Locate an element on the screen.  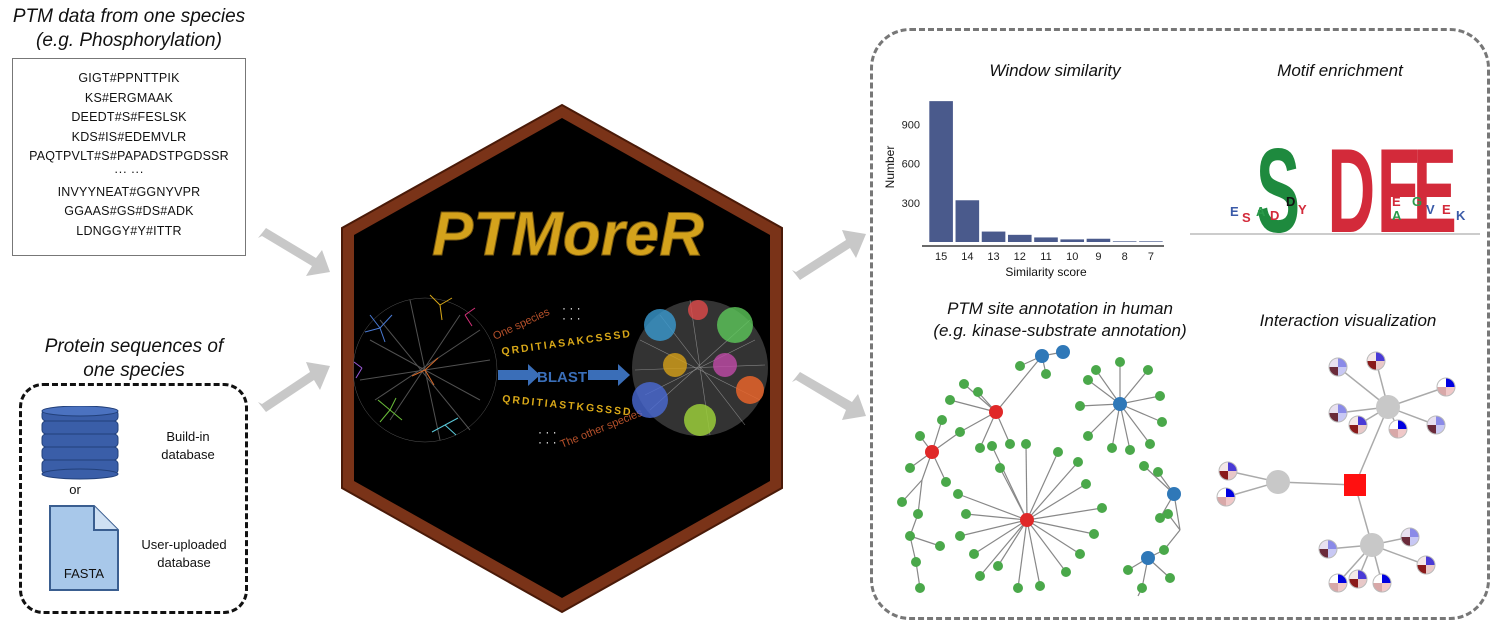
blast-arrow-right is located at coordinates (609, 375).